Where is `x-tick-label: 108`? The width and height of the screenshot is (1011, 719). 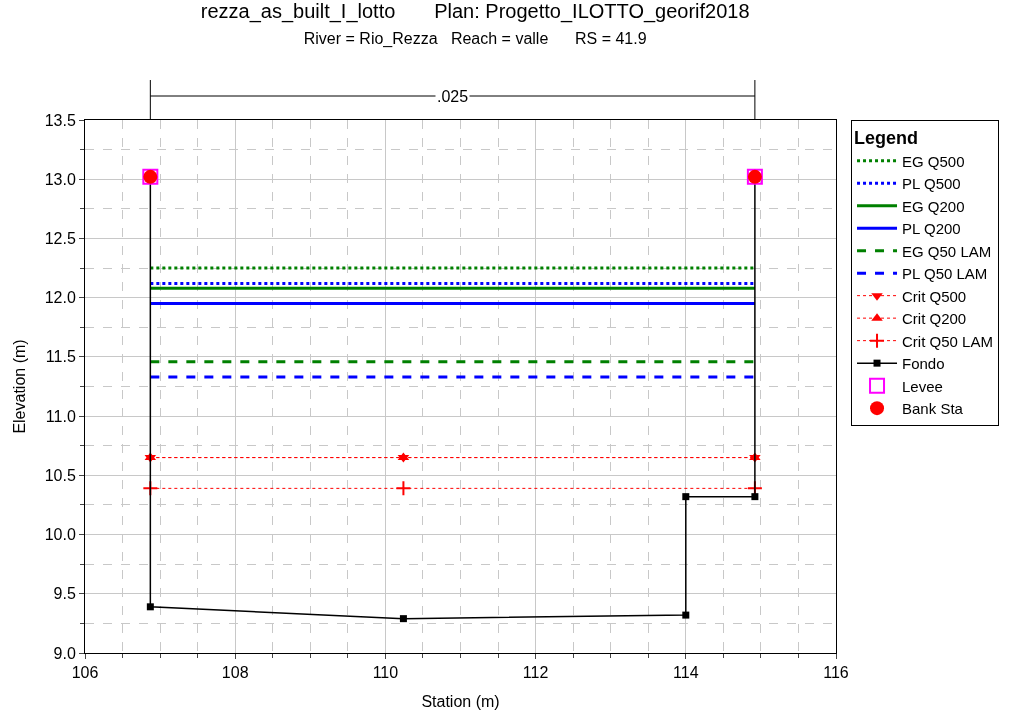 x-tick-label: 108 is located at coordinates (235, 673).